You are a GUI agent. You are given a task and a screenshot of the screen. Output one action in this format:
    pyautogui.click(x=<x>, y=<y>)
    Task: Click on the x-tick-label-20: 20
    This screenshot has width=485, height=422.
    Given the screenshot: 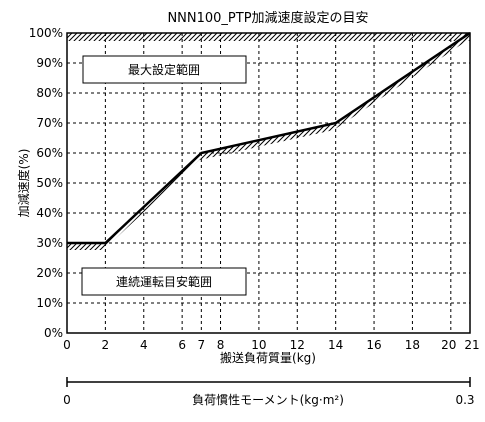 What is the action you would take?
    pyautogui.click(x=448, y=345)
    